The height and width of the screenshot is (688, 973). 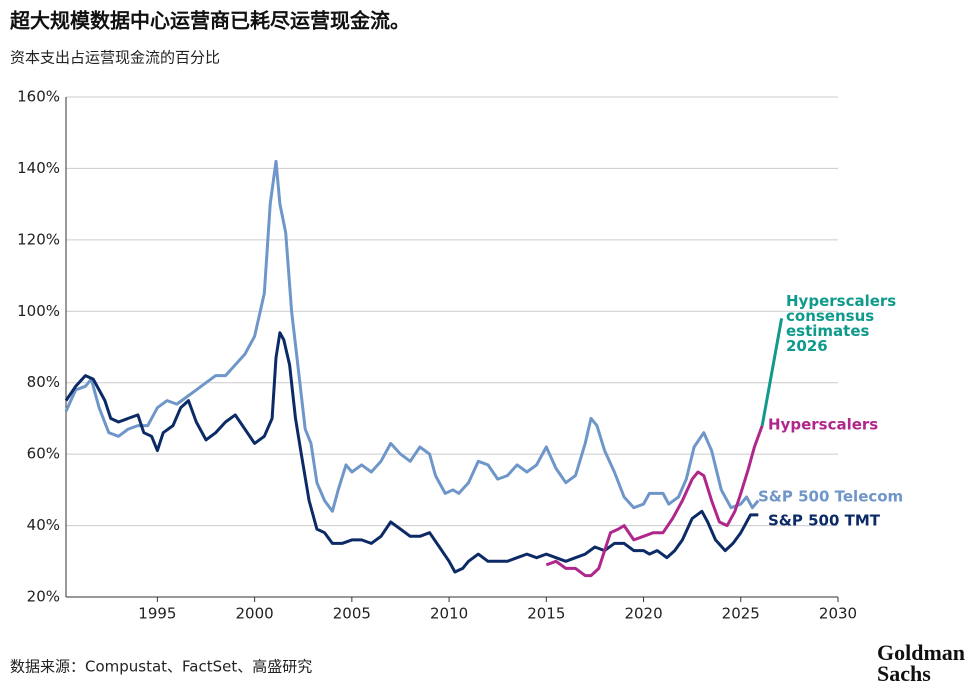 I want to click on x-tick-label: 2025, so click(x=741, y=614).